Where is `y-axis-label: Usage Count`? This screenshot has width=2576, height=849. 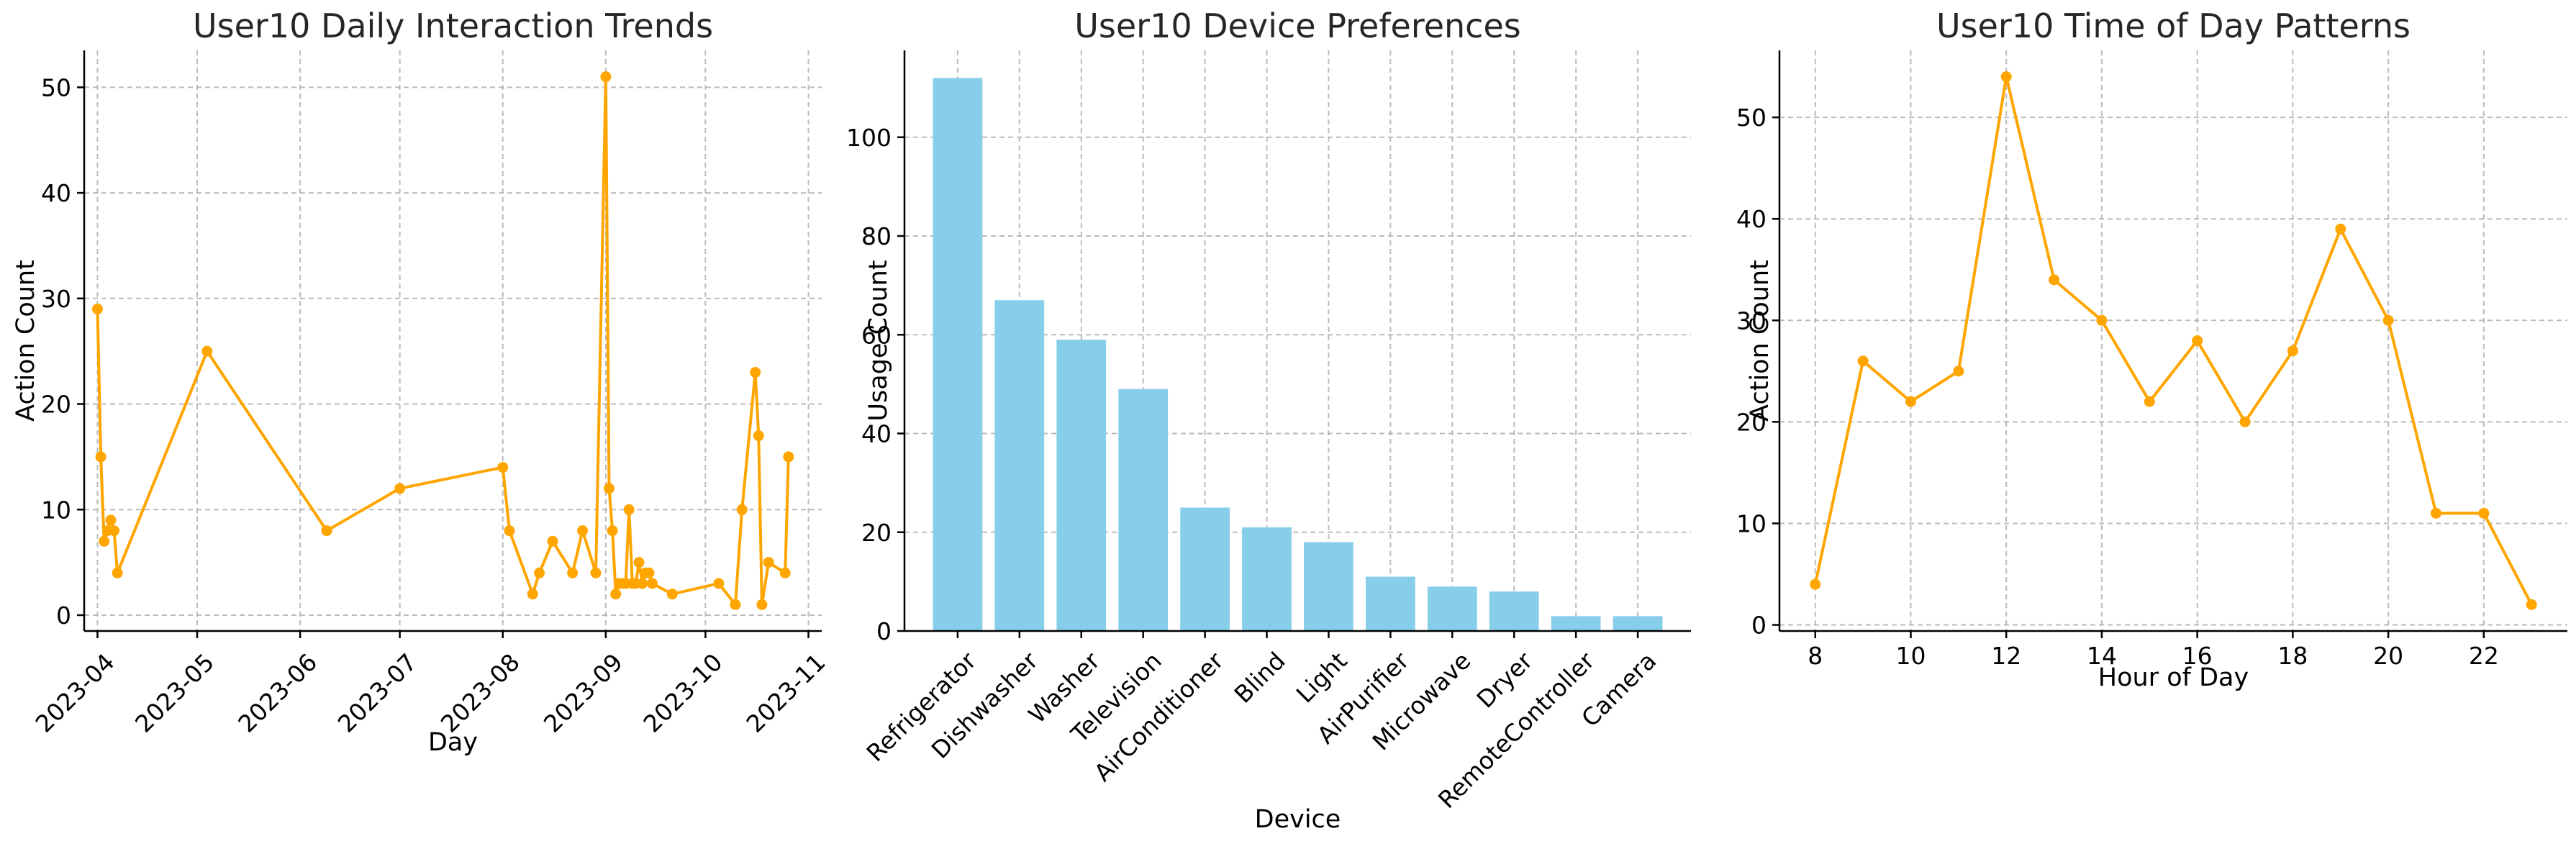 y-axis-label: Usage Count is located at coordinates (878, 341).